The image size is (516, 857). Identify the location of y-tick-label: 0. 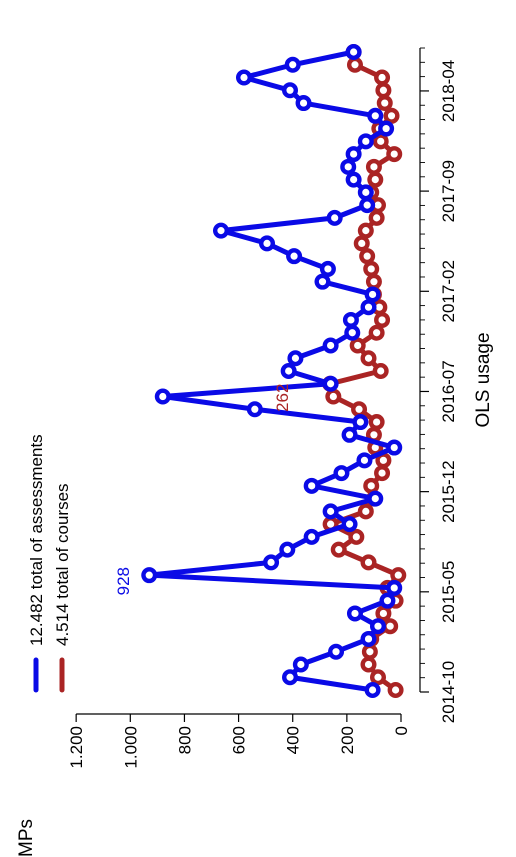
(401, 730).